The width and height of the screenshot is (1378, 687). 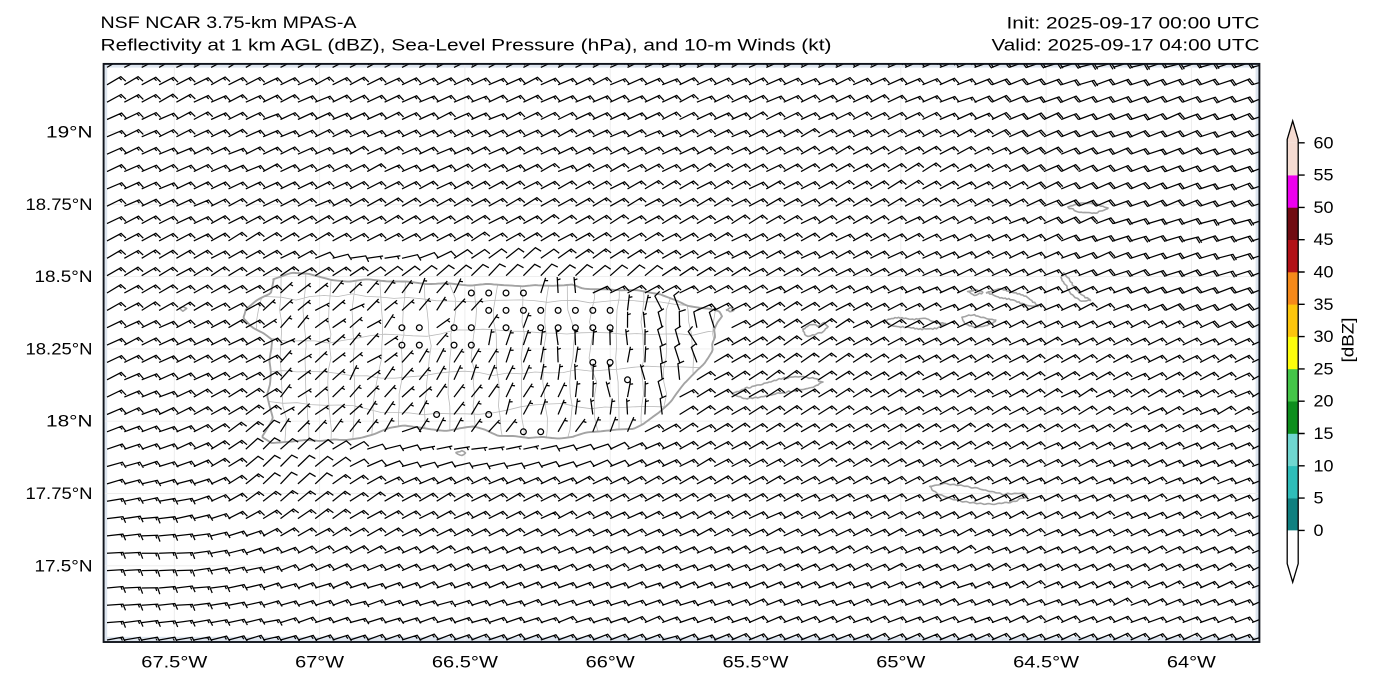 I want to click on svg-text: 17.75°N, so click(x=59, y=493).